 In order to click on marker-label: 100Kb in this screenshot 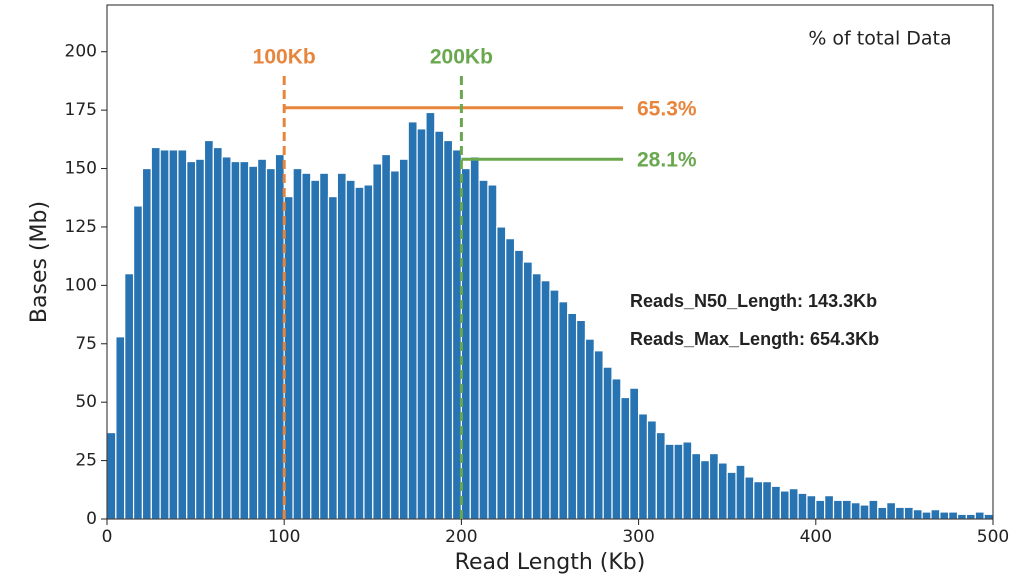, I will do `click(284, 57)`.